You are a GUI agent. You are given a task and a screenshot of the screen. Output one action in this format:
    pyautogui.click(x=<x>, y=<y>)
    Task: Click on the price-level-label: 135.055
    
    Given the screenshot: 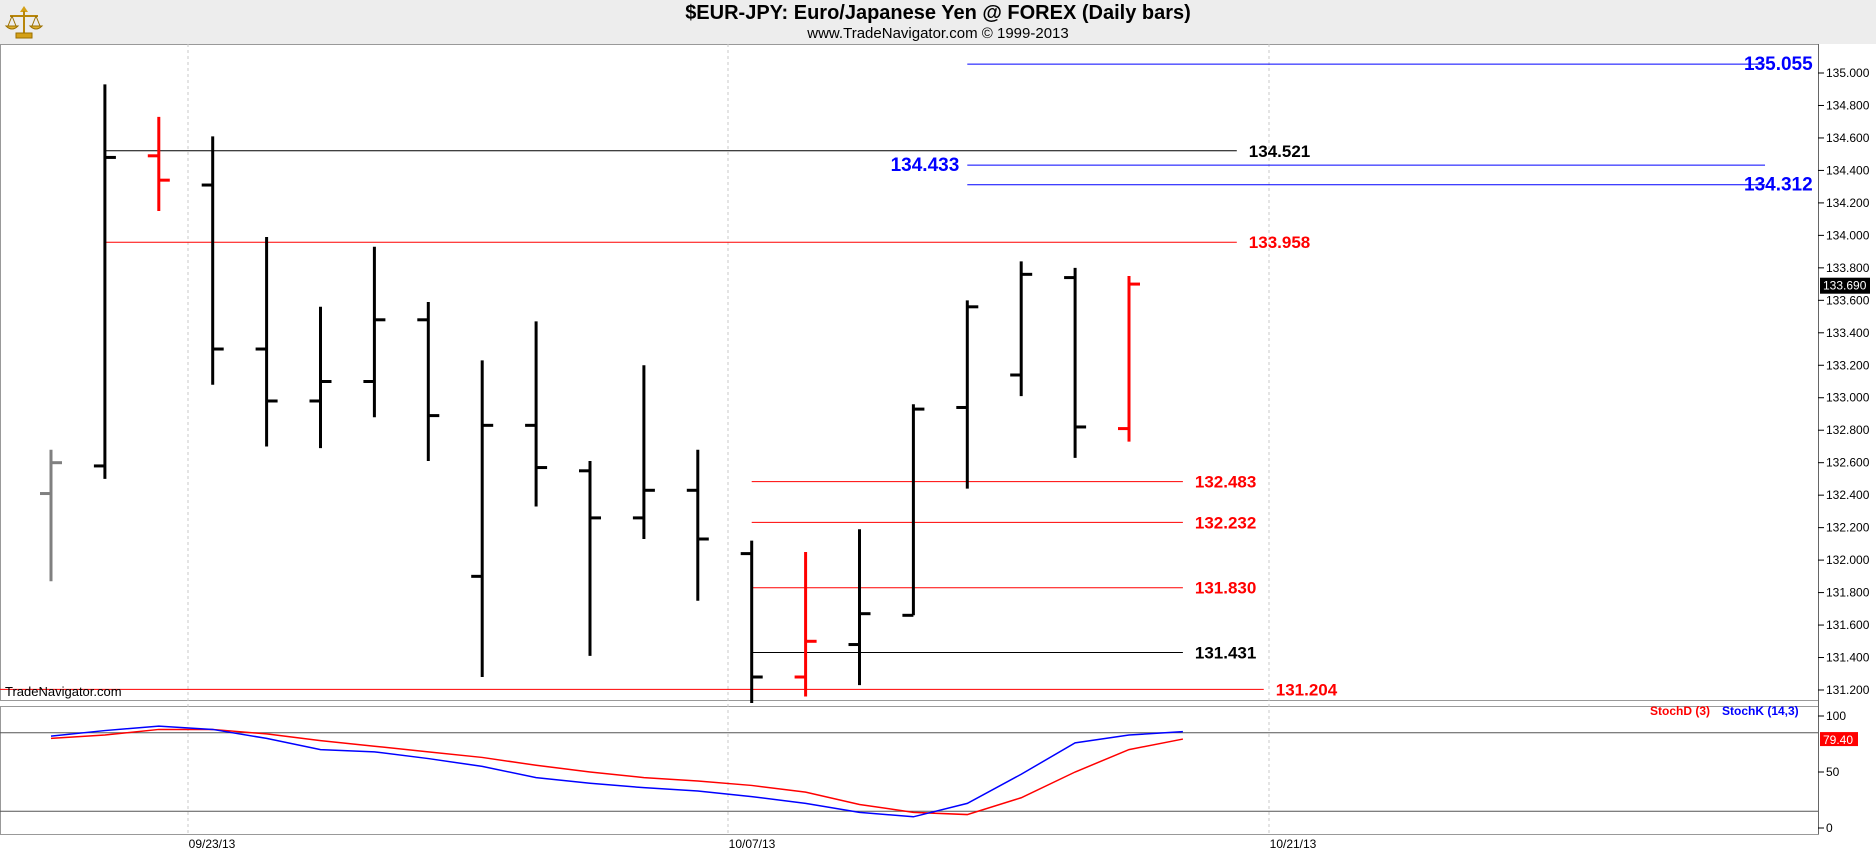 What is the action you would take?
    pyautogui.click(x=1778, y=64)
    